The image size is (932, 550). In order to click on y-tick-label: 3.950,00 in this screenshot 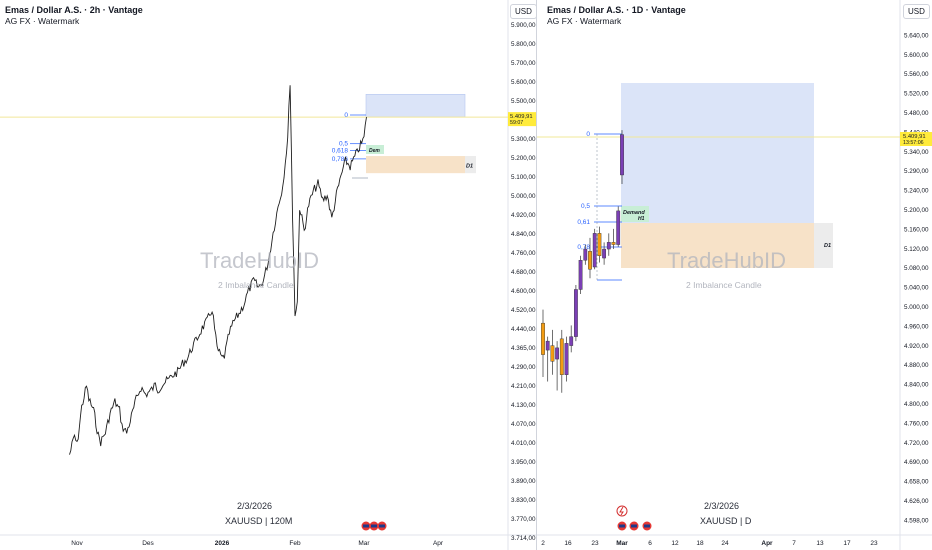, I will do `click(523, 462)`.